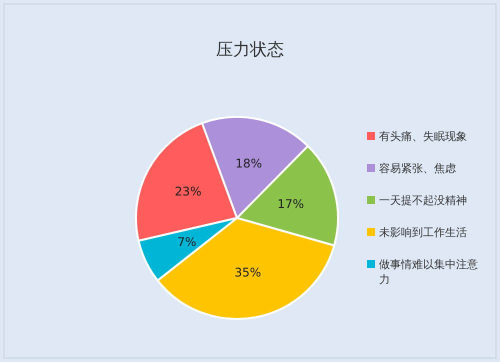 Image resolution: width=500 pixels, height=362 pixels. Describe the element at coordinates (250, 50) in the screenshot. I see `chart-title: 压力状态` at that location.